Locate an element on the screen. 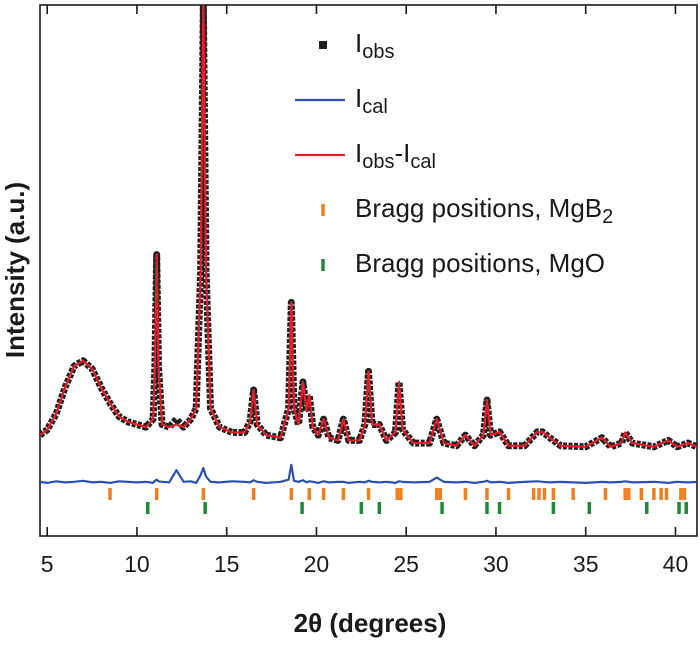  x-tick-label: 5 is located at coordinates (47, 564).